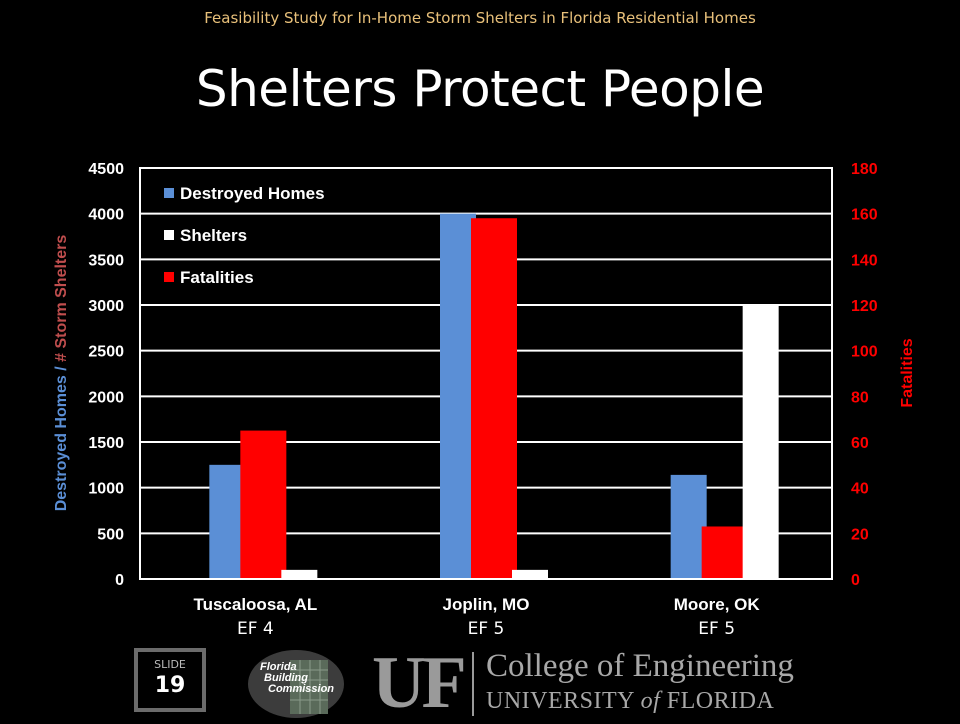 This screenshot has height=724, width=960. I want to click on college-name: College of Engineering, so click(640, 666).